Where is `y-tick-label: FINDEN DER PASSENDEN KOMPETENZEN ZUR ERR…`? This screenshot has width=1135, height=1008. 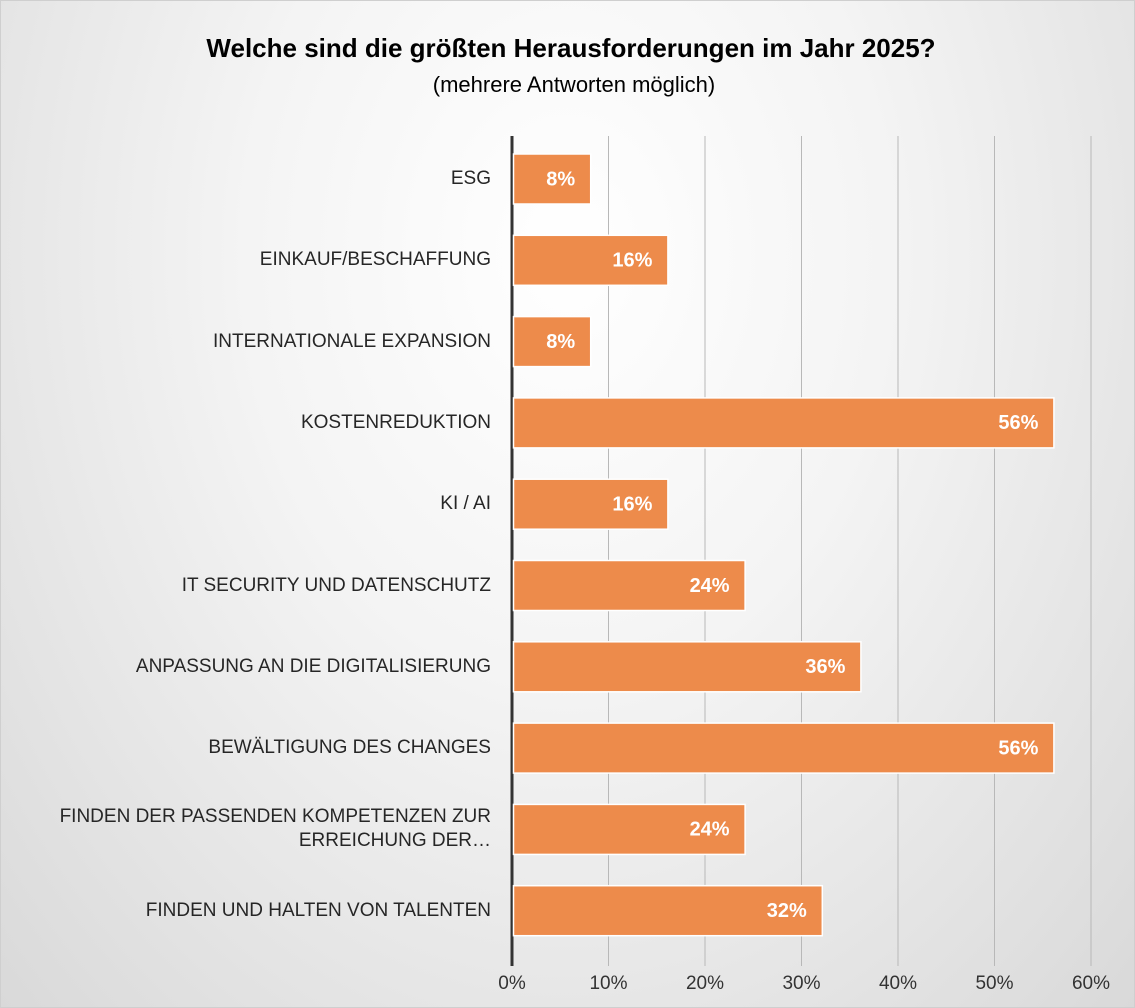 y-tick-label: FINDEN DER PASSENDEN KOMPETENZEN ZUR ERR… is located at coordinates (275, 829).